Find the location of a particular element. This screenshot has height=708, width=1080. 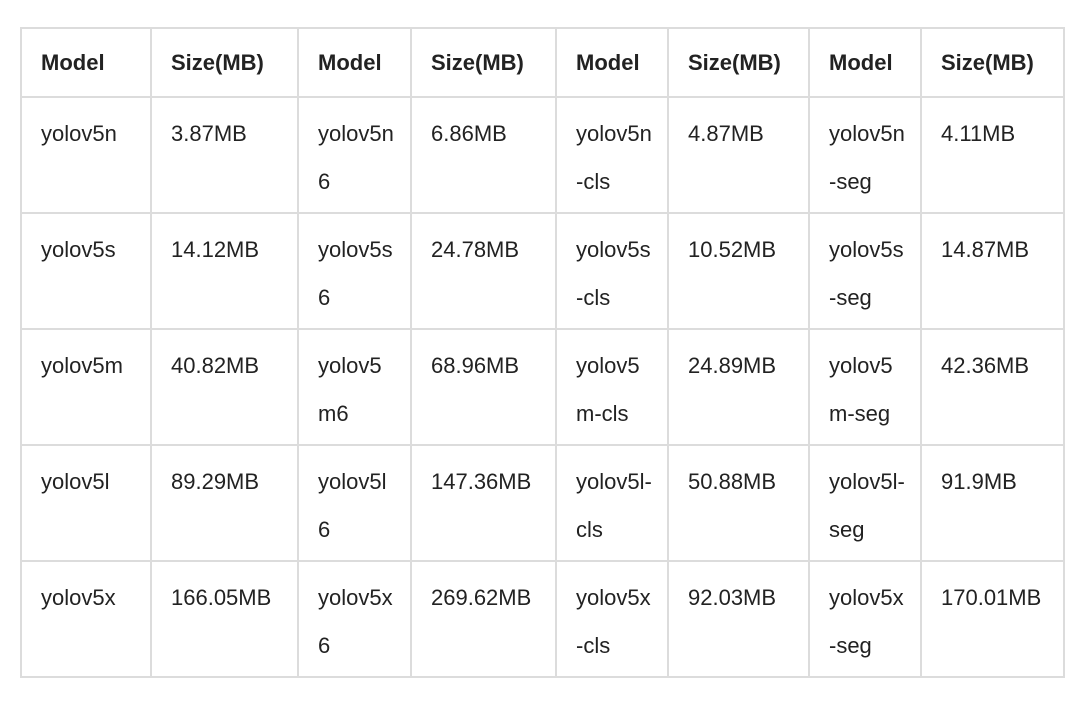

model-cell: yolov5x6 is located at coordinates (354, 619).